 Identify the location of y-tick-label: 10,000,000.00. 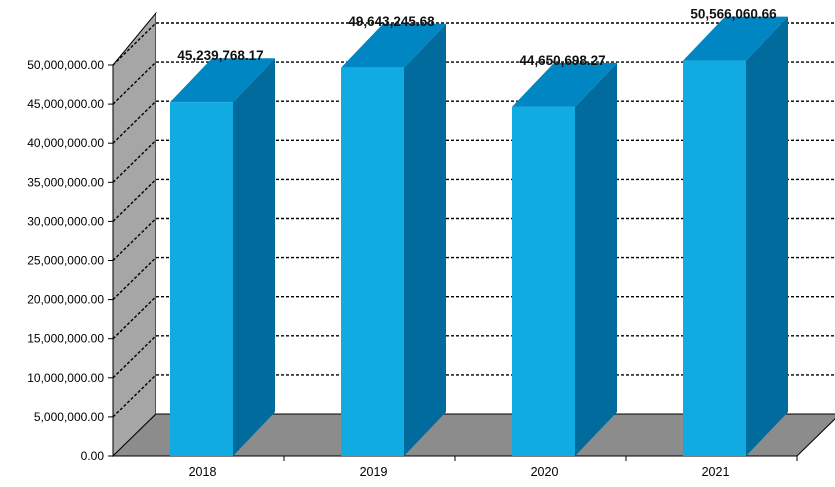
(65, 378).